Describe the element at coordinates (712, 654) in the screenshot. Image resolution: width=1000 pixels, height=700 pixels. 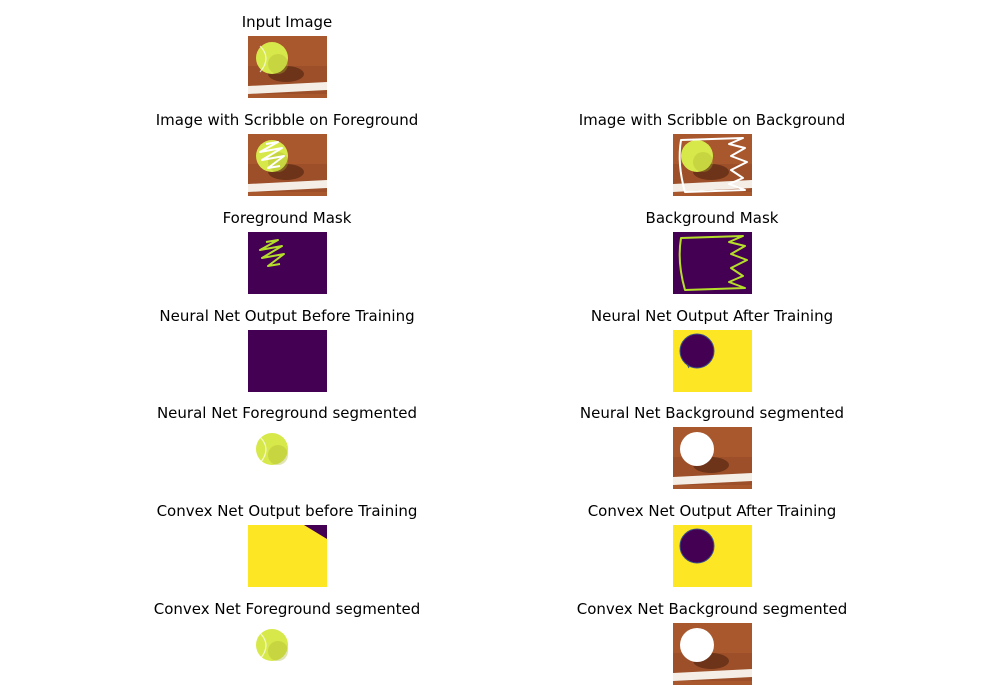
I see `cn-background-segmented` at that location.